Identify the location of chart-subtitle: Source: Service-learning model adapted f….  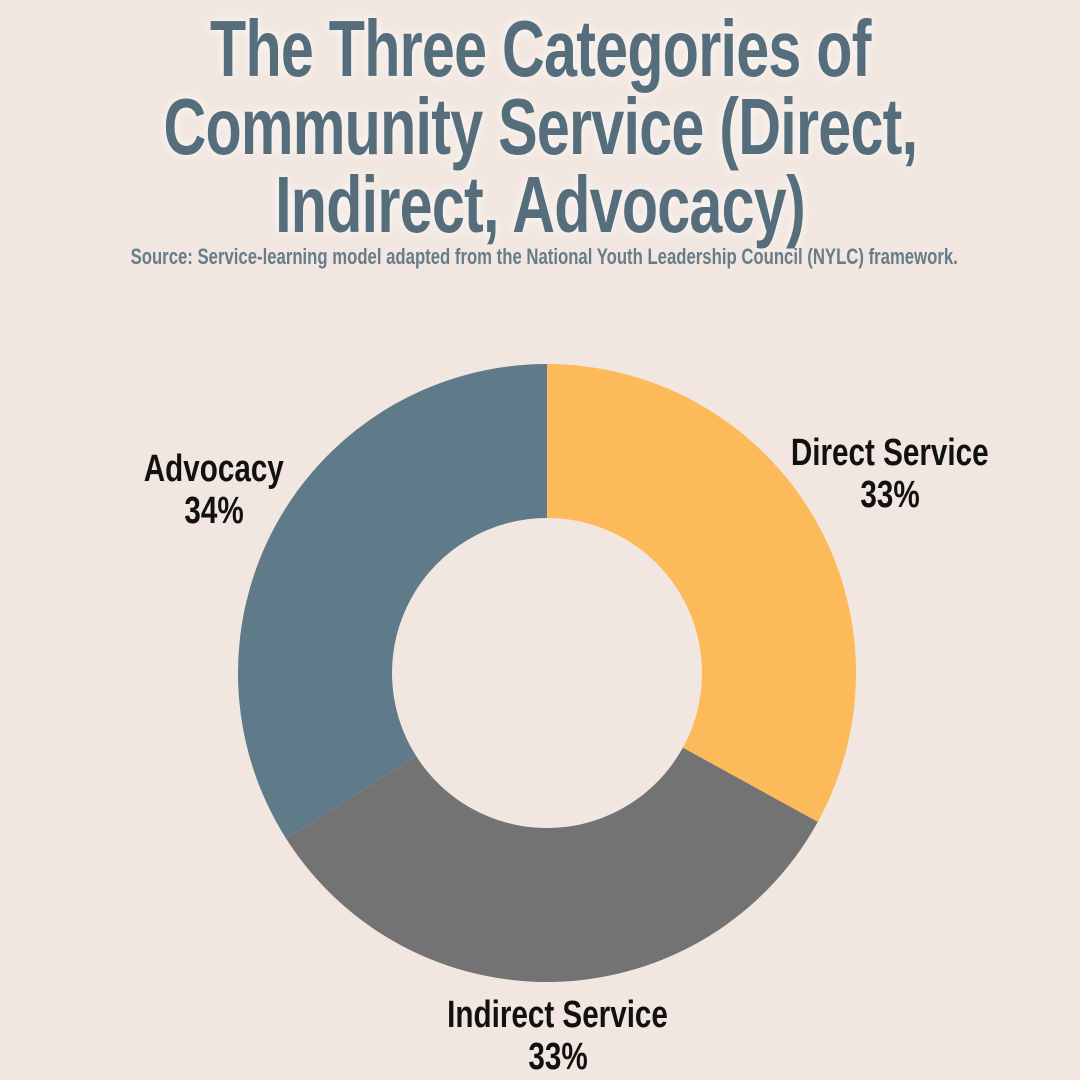
(540, 257).